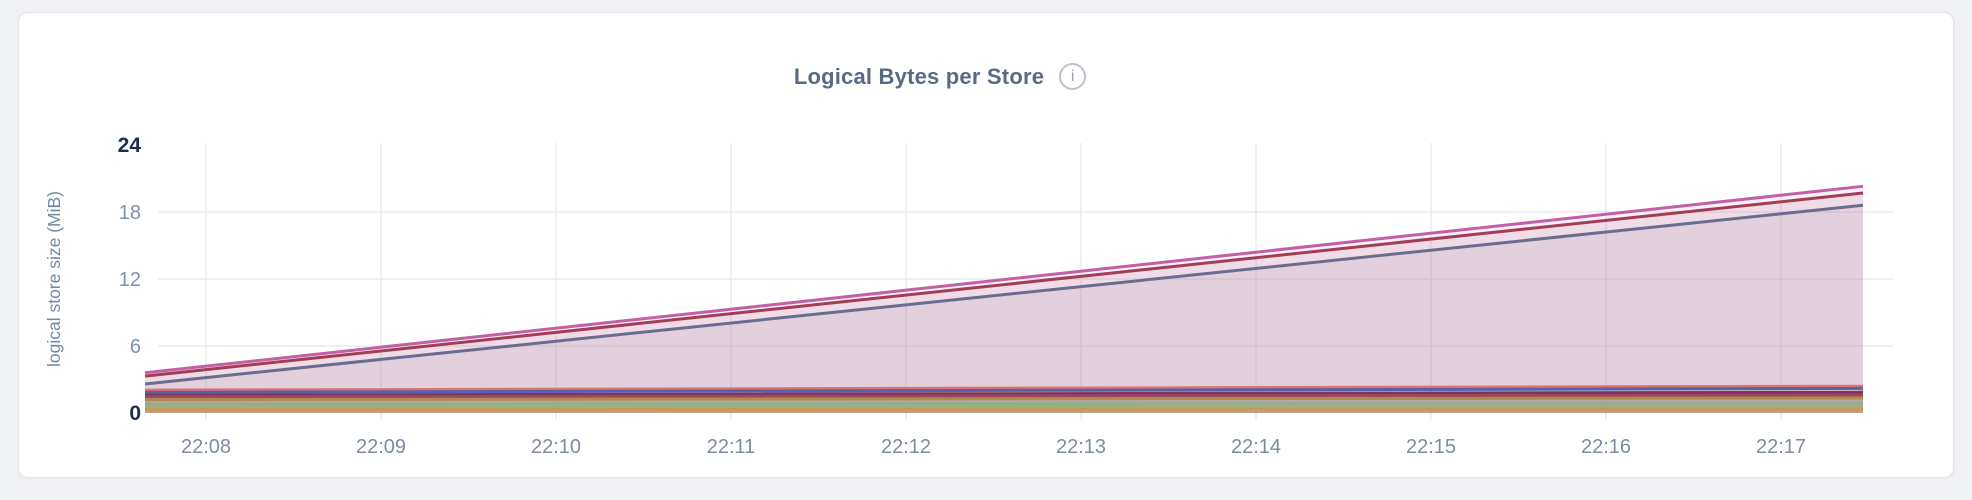  I want to click on chart-title: Logical Bytes per Store, so click(919, 76).